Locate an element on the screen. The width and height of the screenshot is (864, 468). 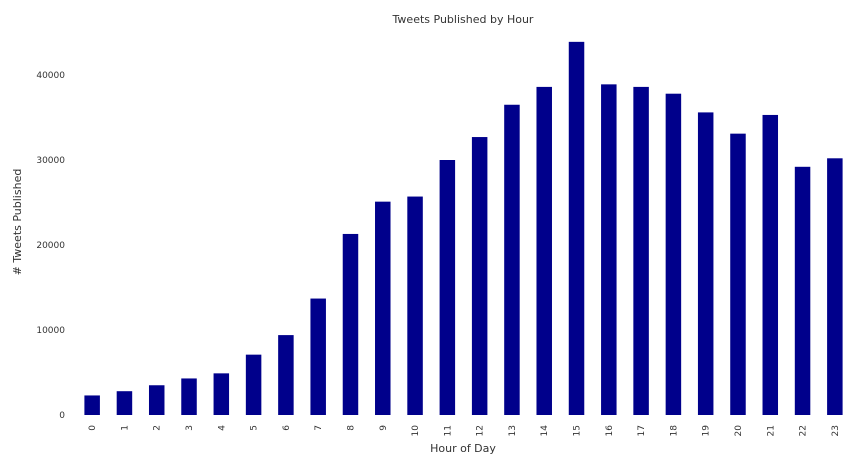
x-tick-label: 3 is located at coordinates (190, 428).